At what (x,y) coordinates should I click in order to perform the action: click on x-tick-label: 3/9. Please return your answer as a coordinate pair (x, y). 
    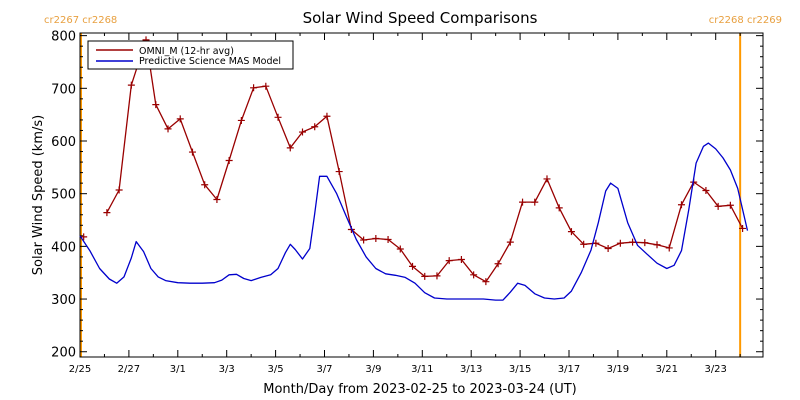
    Looking at the image, I should click on (373, 369).